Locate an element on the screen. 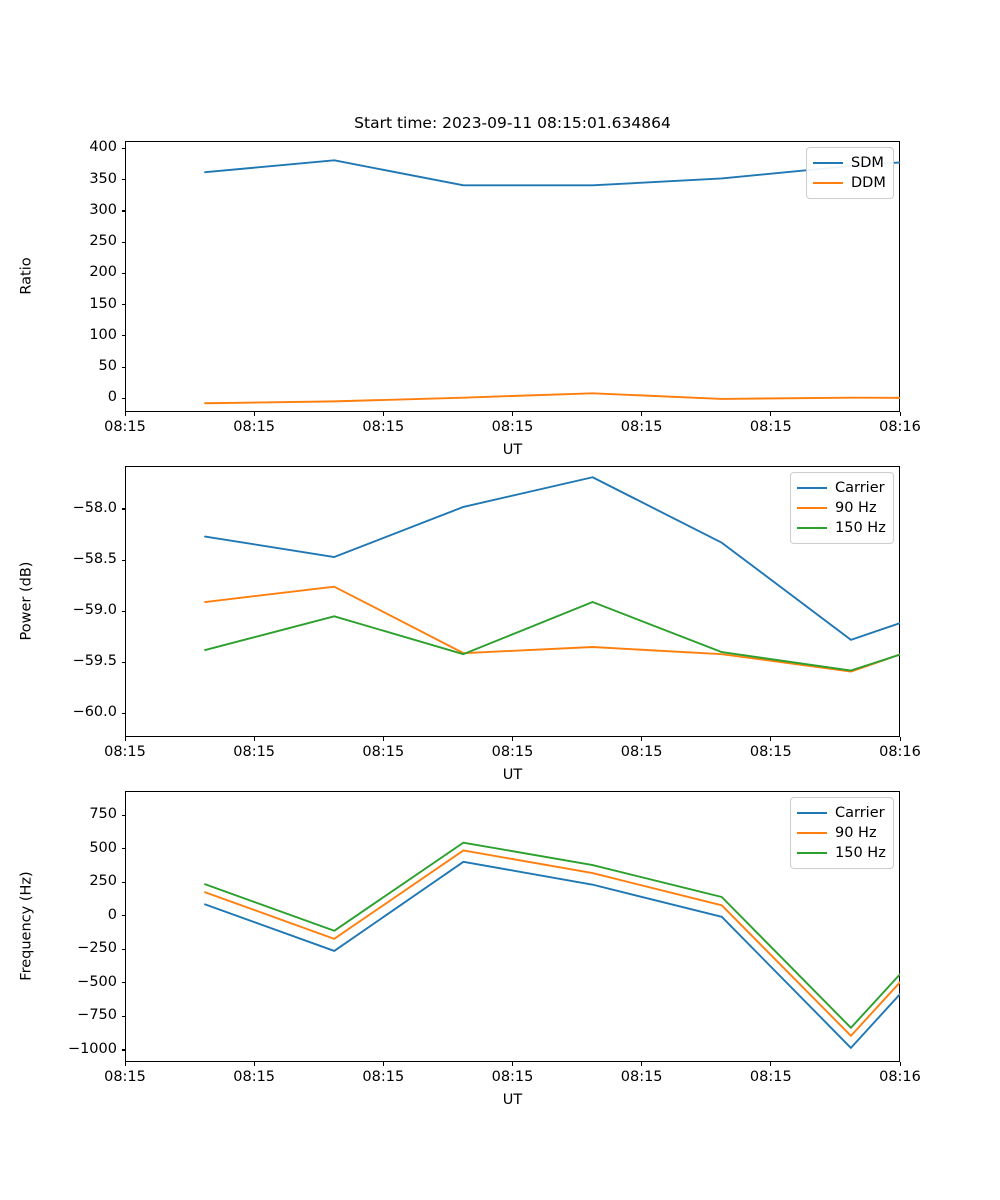  y-tick-label: 350 is located at coordinates (103, 178).